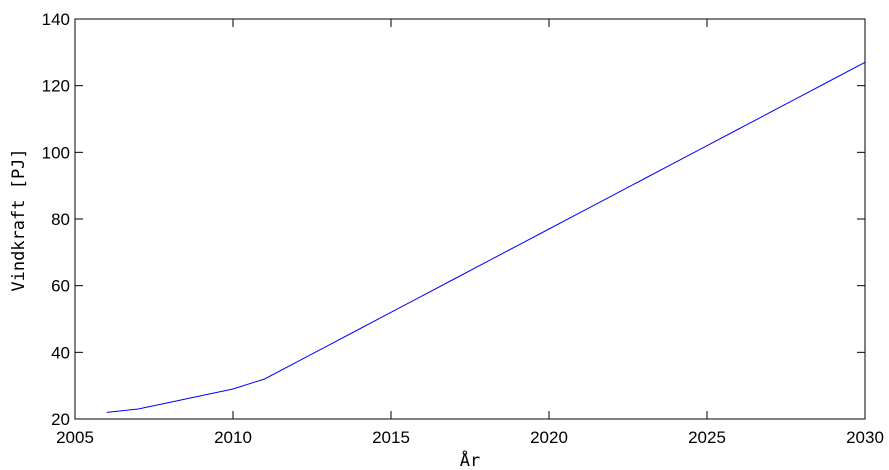 The height and width of the screenshot is (470, 889). I want to click on y-axis-title: Vindkraft [PJ], so click(19, 219).